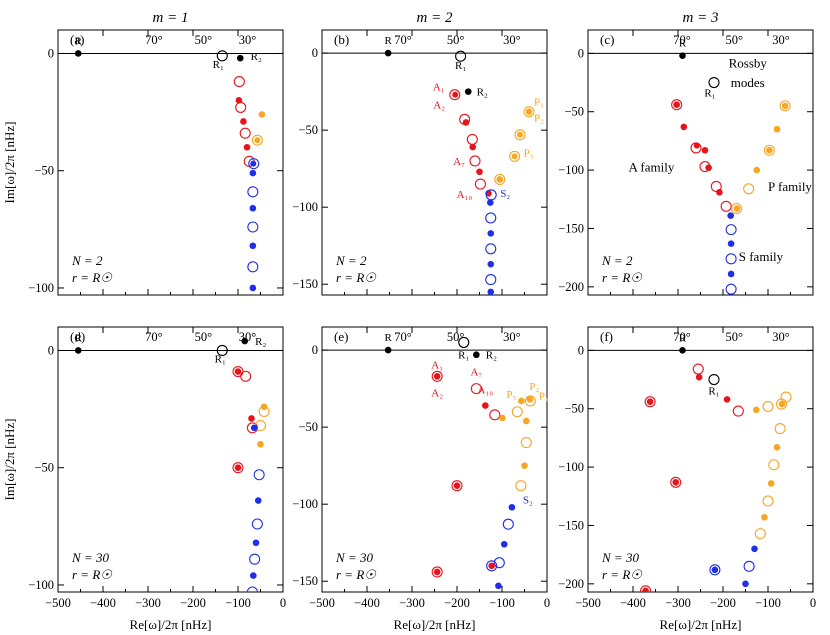 The width and height of the screenshot is (830, 635). What do you see at coordinates (156, 162) in the screenshot?
I see `panel-a: 0 −50 −100 70° 50° 30° (a) N = 2 r = R☉ R R₁ R₂` at bounding box center [156, 162].